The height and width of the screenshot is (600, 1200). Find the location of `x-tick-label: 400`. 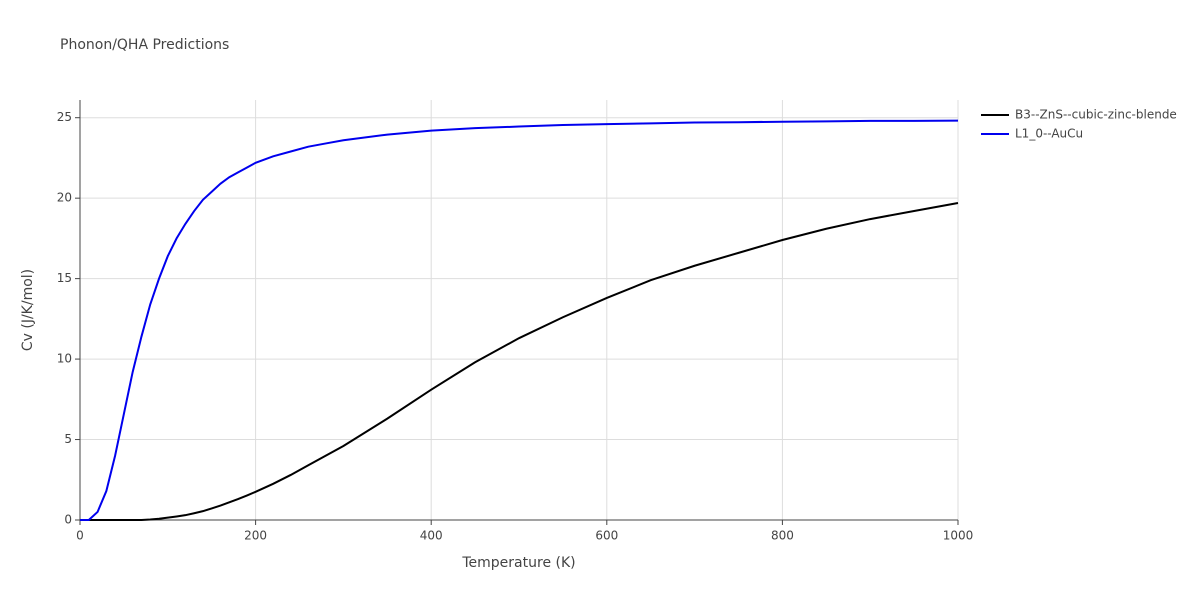

x-tick-label: 400 is located at coordinates (431, 536).